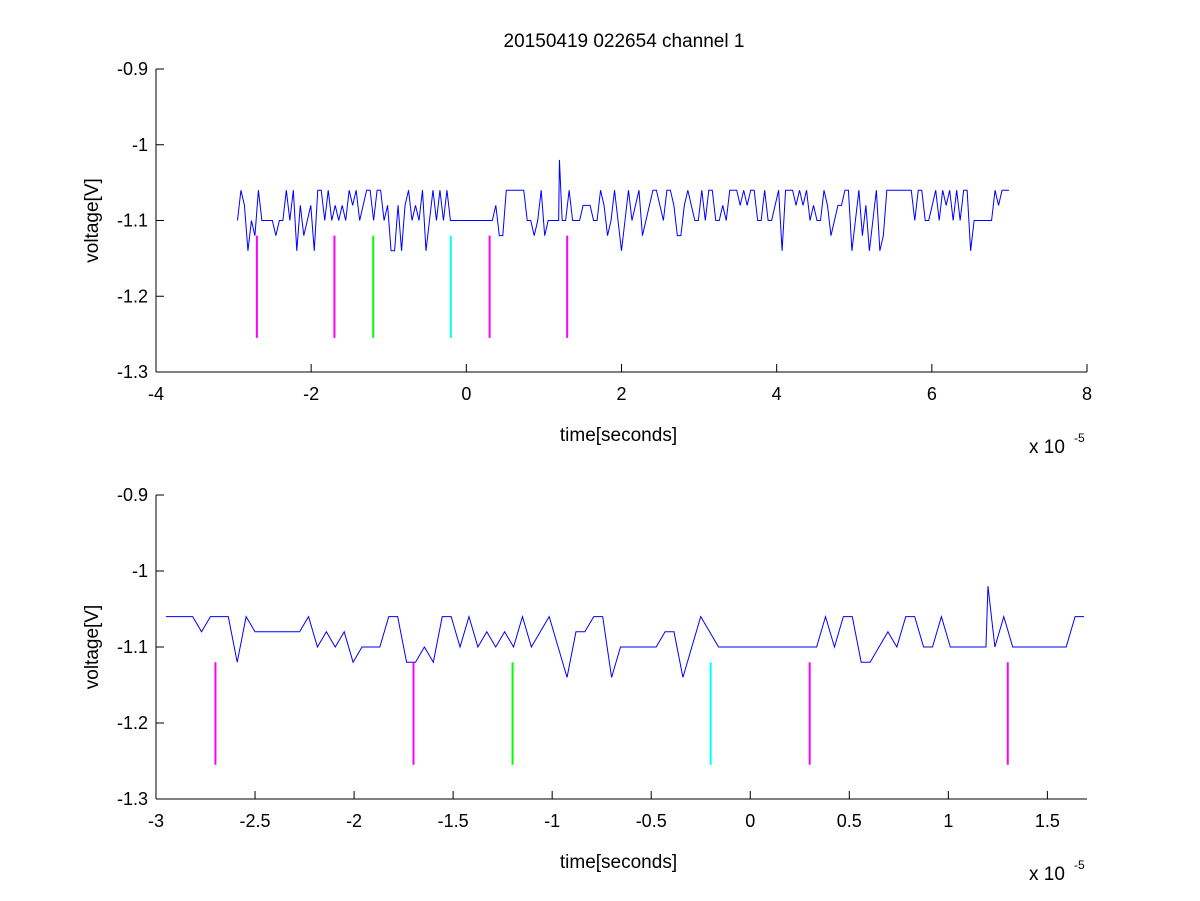 This screenshot has height=901, width=1200. Describe the element at coordinates (1087, 394) in the screenshot. I see `x-tick-label: 8` at that location.